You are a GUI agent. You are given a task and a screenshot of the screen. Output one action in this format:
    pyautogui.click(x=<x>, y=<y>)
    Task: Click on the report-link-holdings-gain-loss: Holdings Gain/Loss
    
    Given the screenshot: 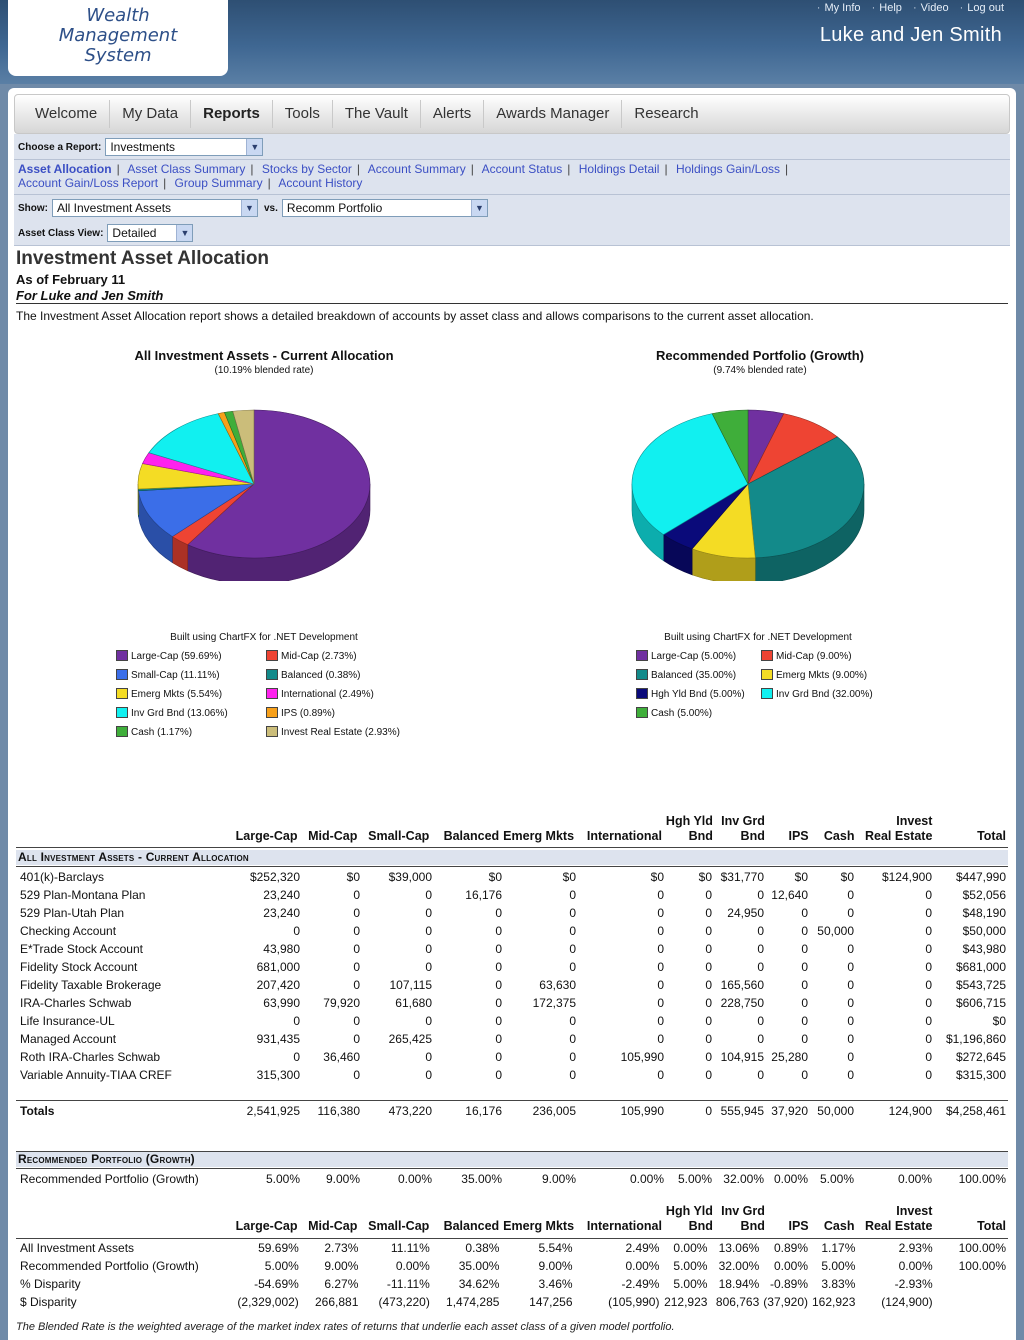 What is the action you would take?
    pyautogui.click(x=727, y=169)
    